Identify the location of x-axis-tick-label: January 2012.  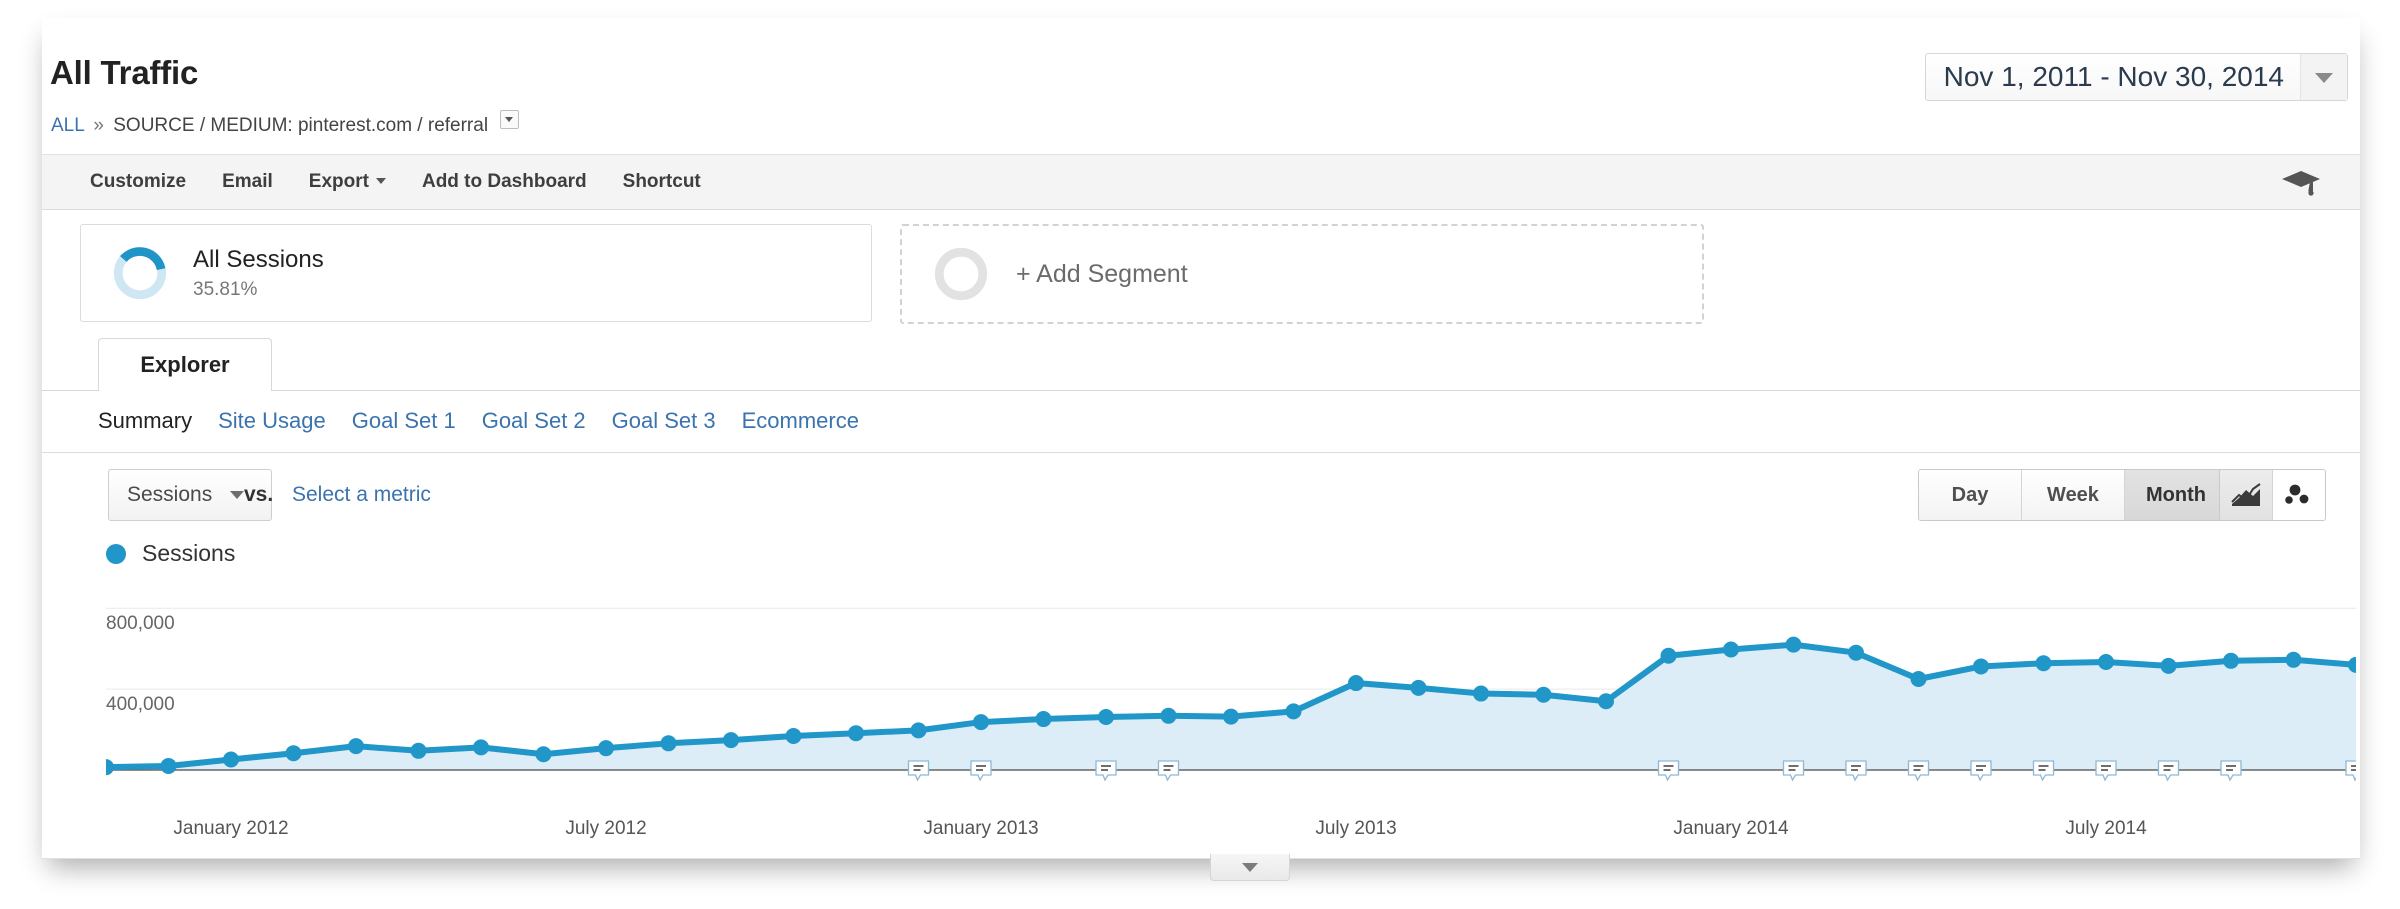
(231, 828).